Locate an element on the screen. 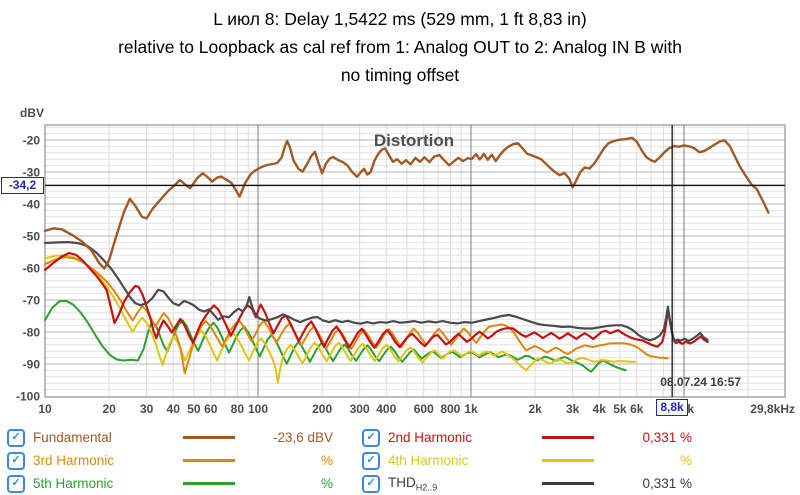 The width and height of the screenshot is (800, 495). legend-row-thd: ✓ THDH2..9 0,331 % is located at coordinates (527, 483).